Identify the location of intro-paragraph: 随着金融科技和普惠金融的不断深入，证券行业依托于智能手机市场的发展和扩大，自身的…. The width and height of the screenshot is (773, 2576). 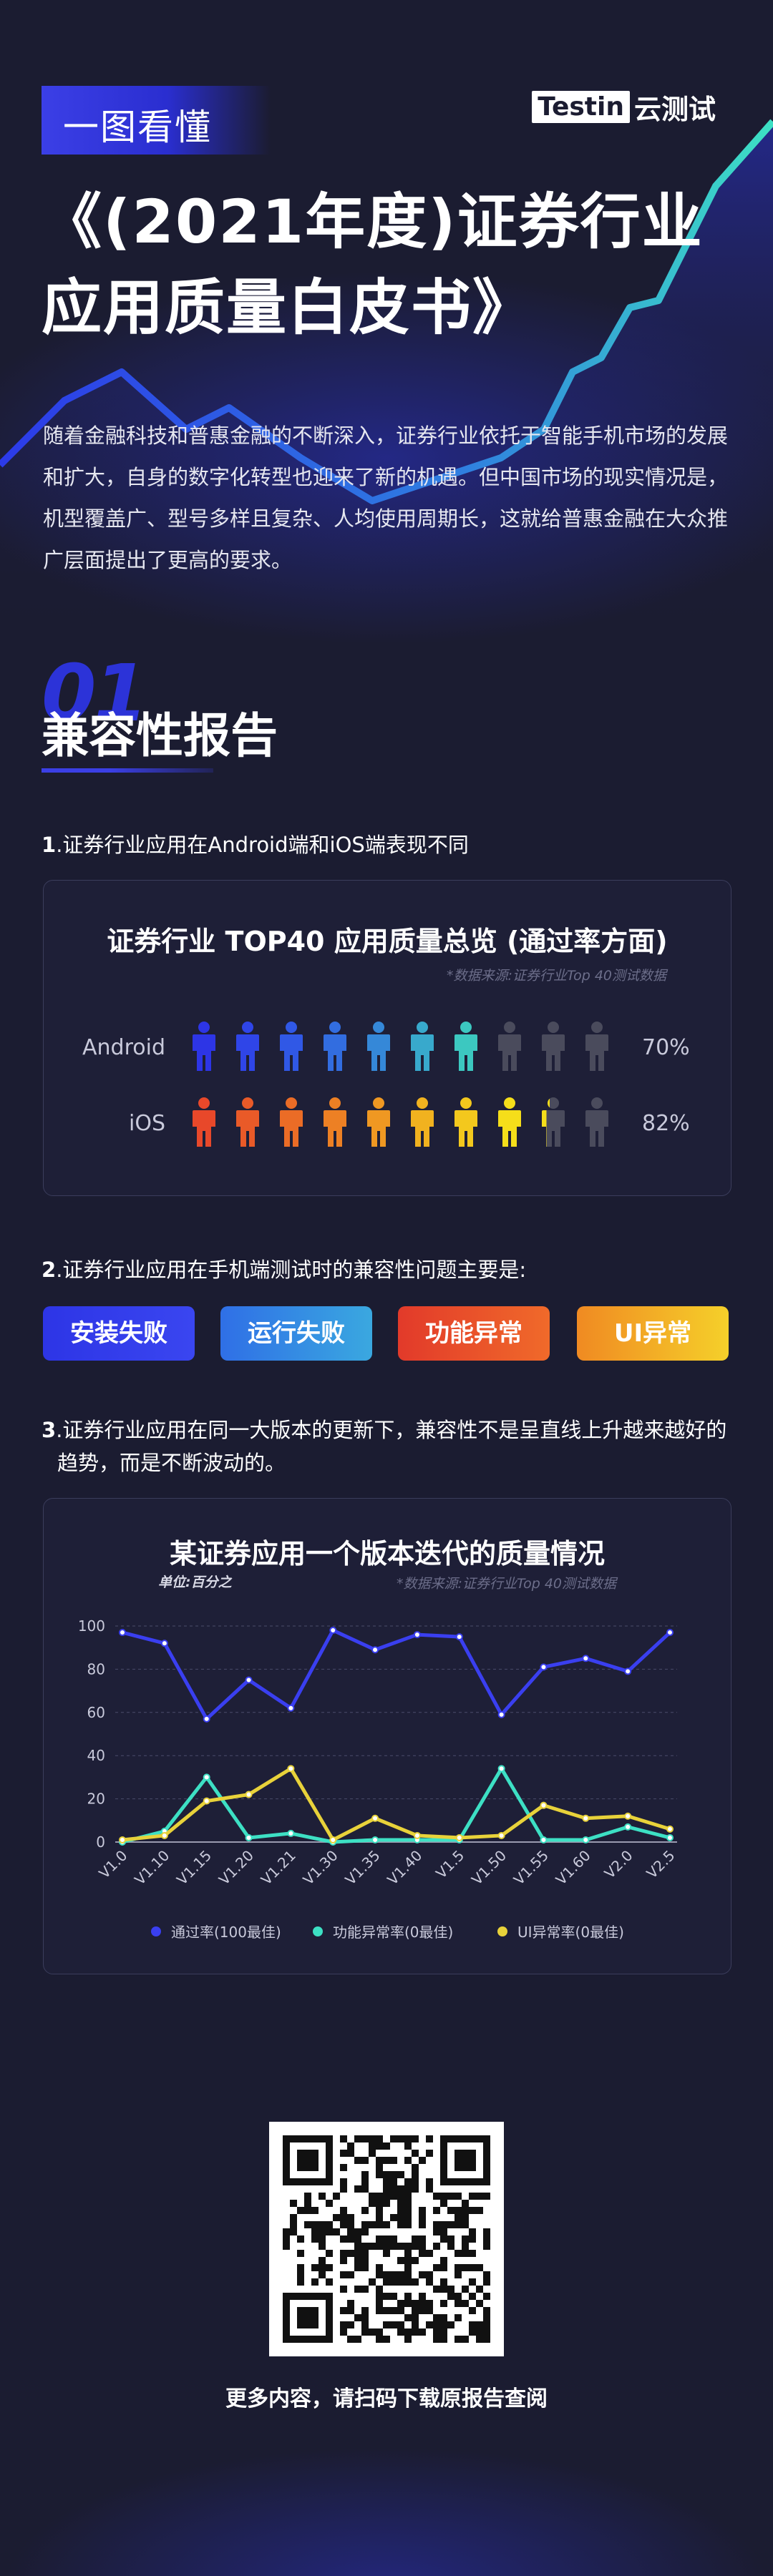
(386, 497).